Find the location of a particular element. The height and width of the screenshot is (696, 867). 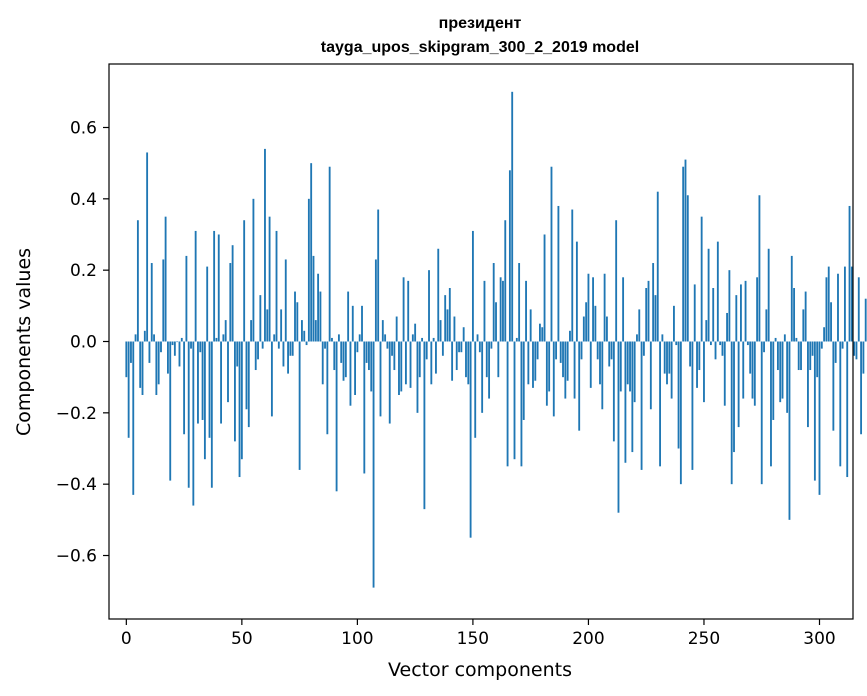

x-tick-label: 150 is located at coordinates (473, 639).